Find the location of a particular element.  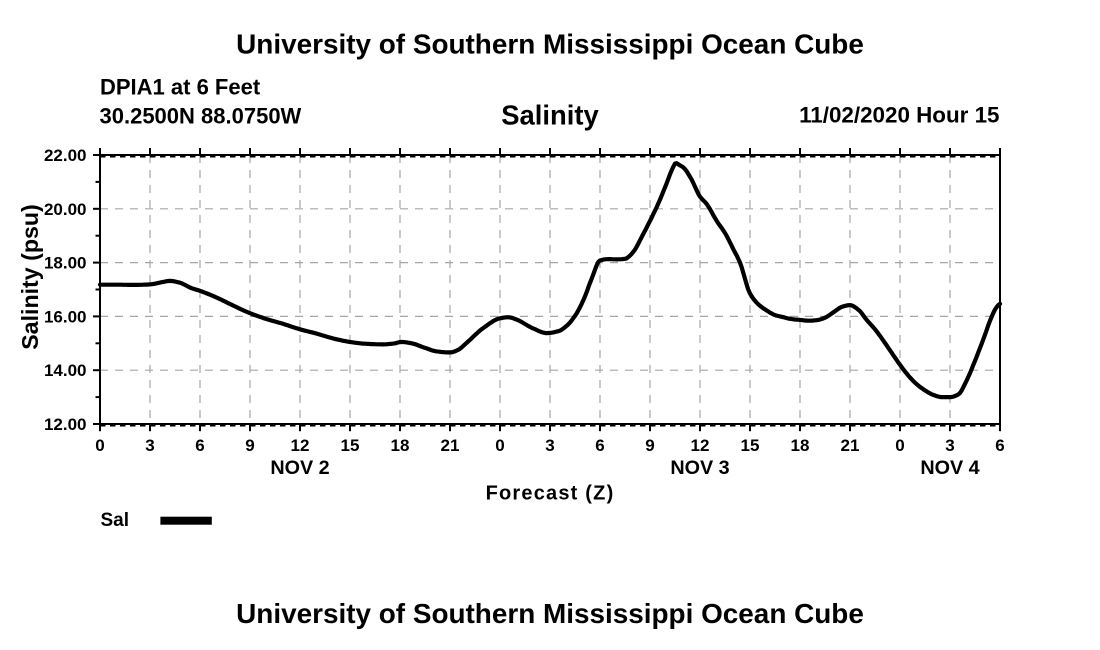

svg-text: 30.2500N 88.0750W is located at coordinates (201, 116).